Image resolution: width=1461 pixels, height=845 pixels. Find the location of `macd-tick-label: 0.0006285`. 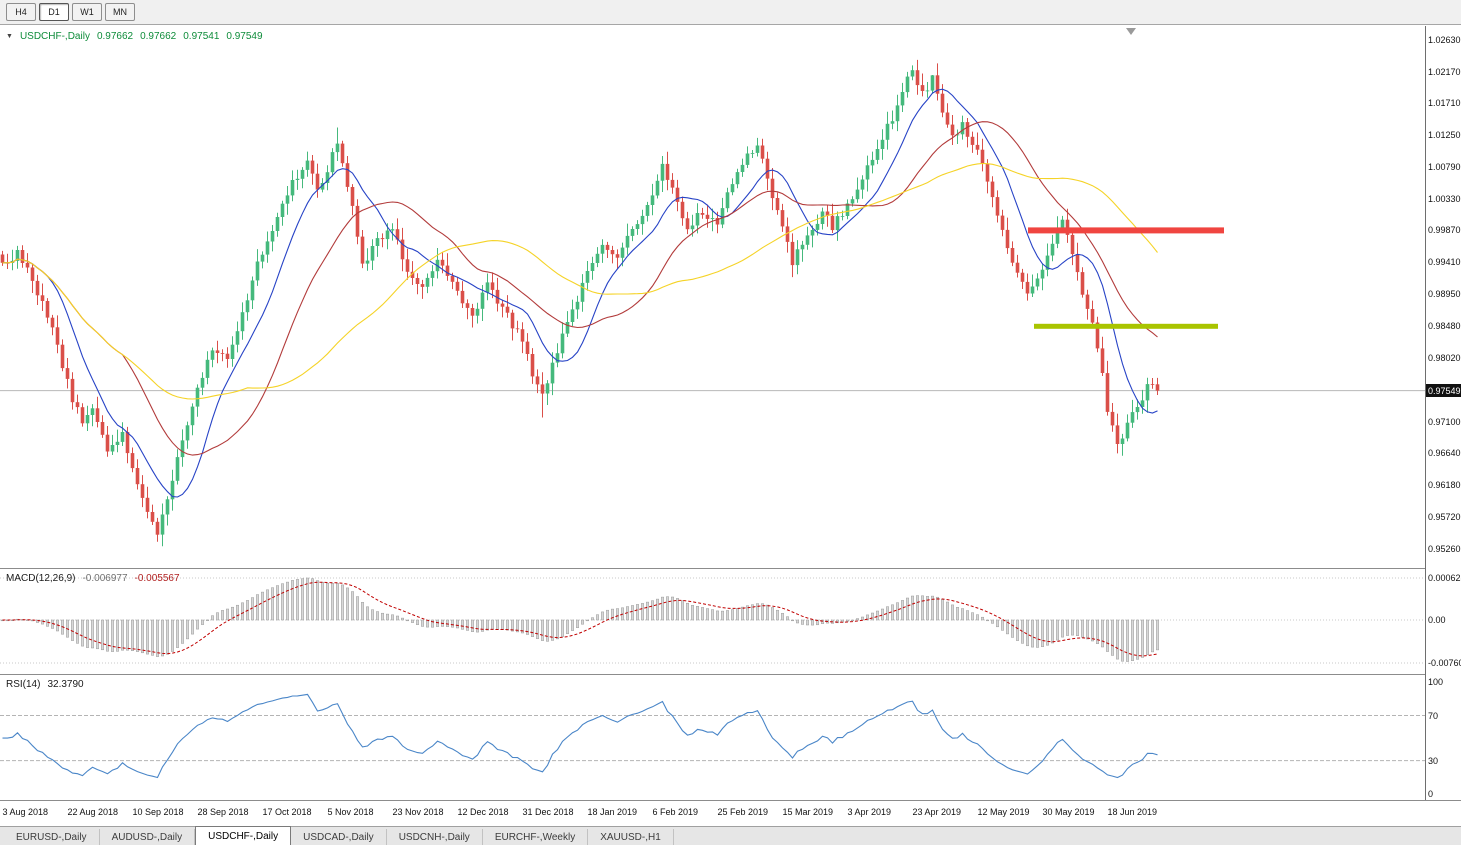

macd-tick-label: 0.0006285 is located at coordinates (1444, 578).